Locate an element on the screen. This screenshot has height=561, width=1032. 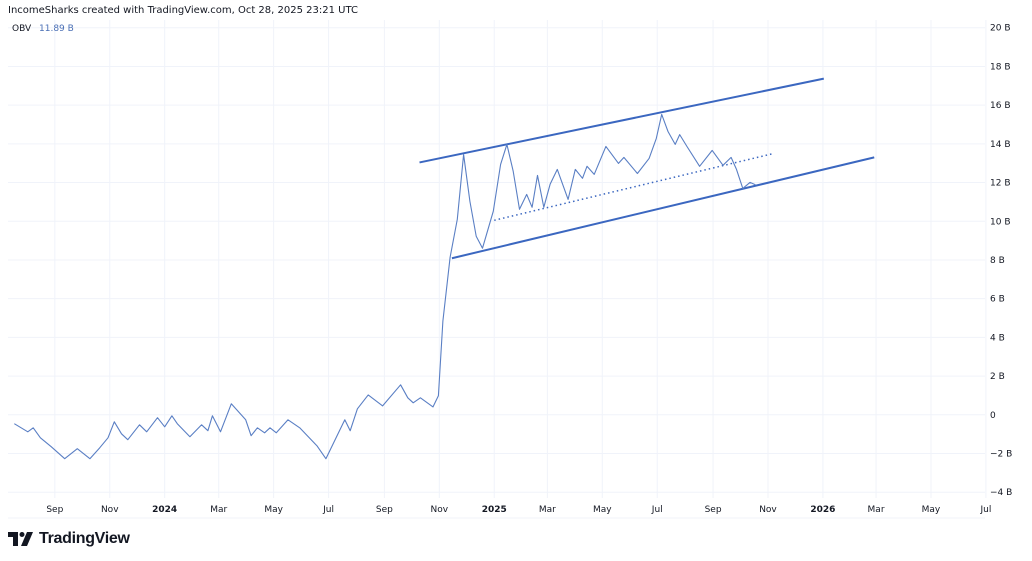
y-tick-label: −4 B is located at coordinates (1001, 493).